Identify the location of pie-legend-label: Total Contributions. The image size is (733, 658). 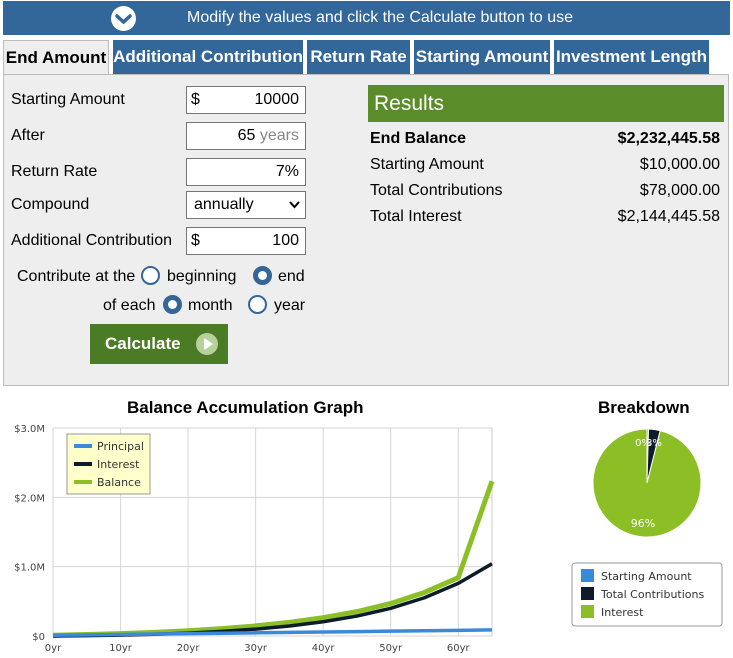
(652, 594).